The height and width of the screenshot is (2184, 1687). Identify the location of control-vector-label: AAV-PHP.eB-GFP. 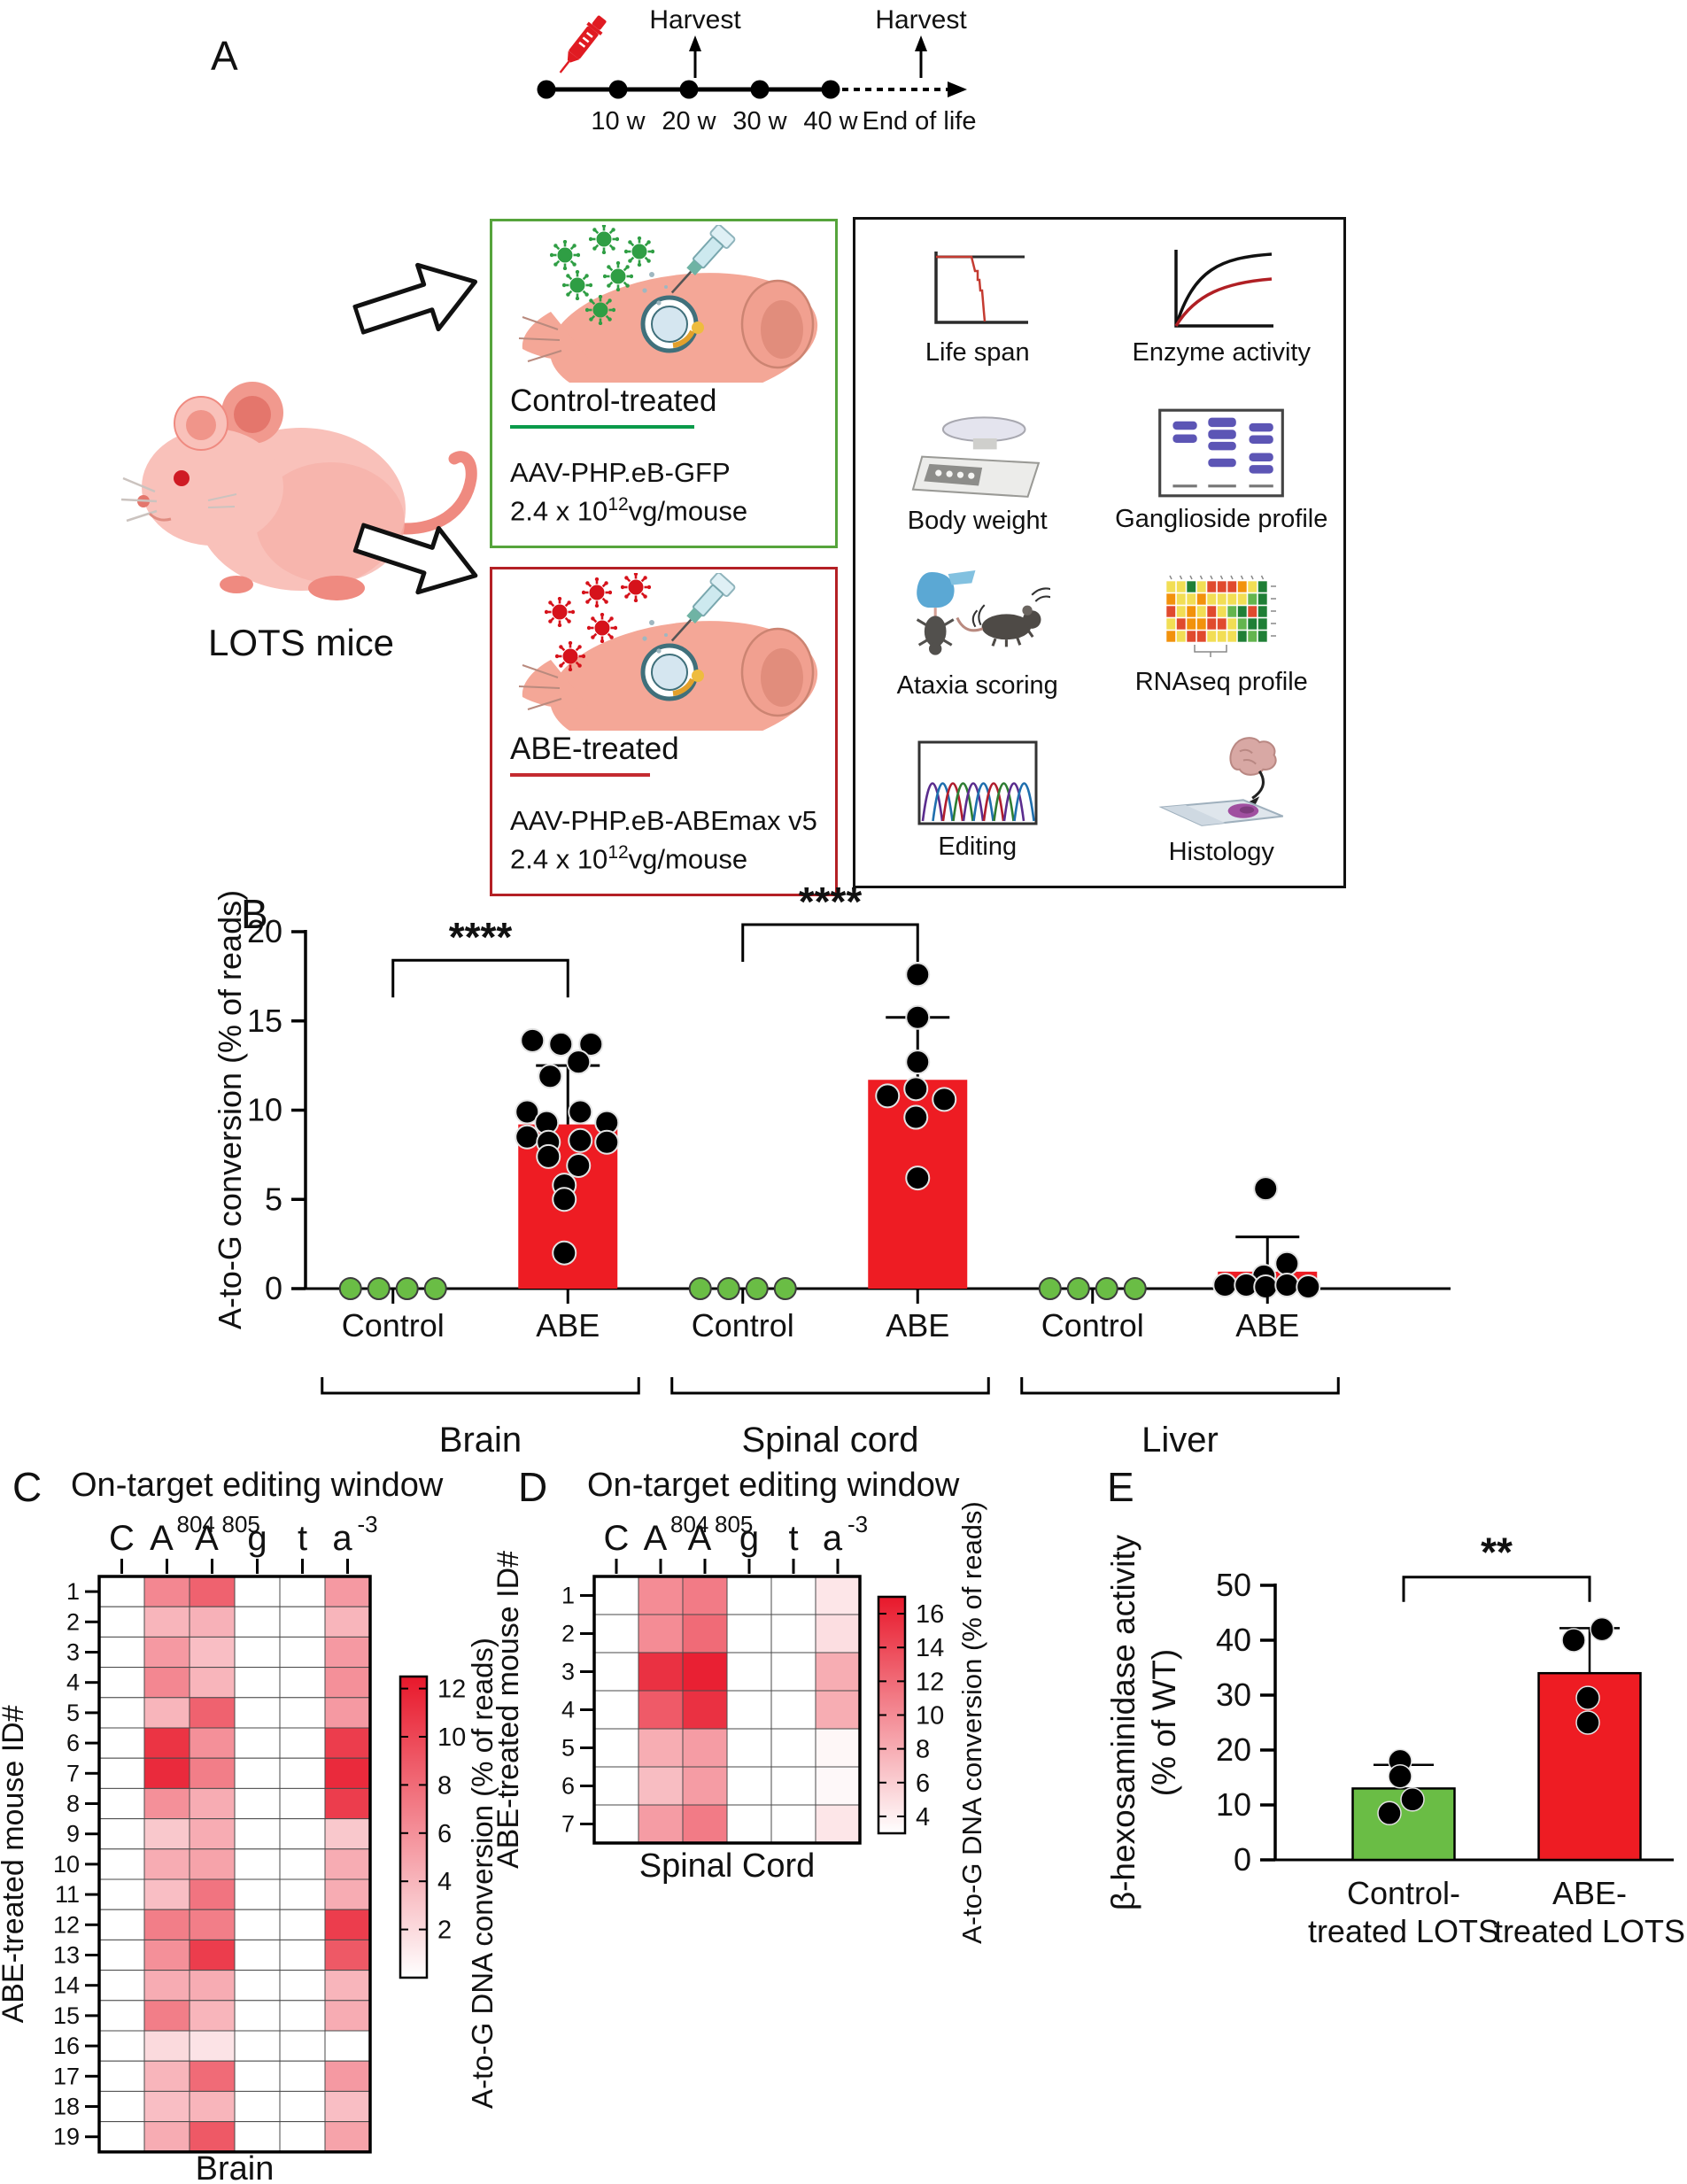
(620, 472).